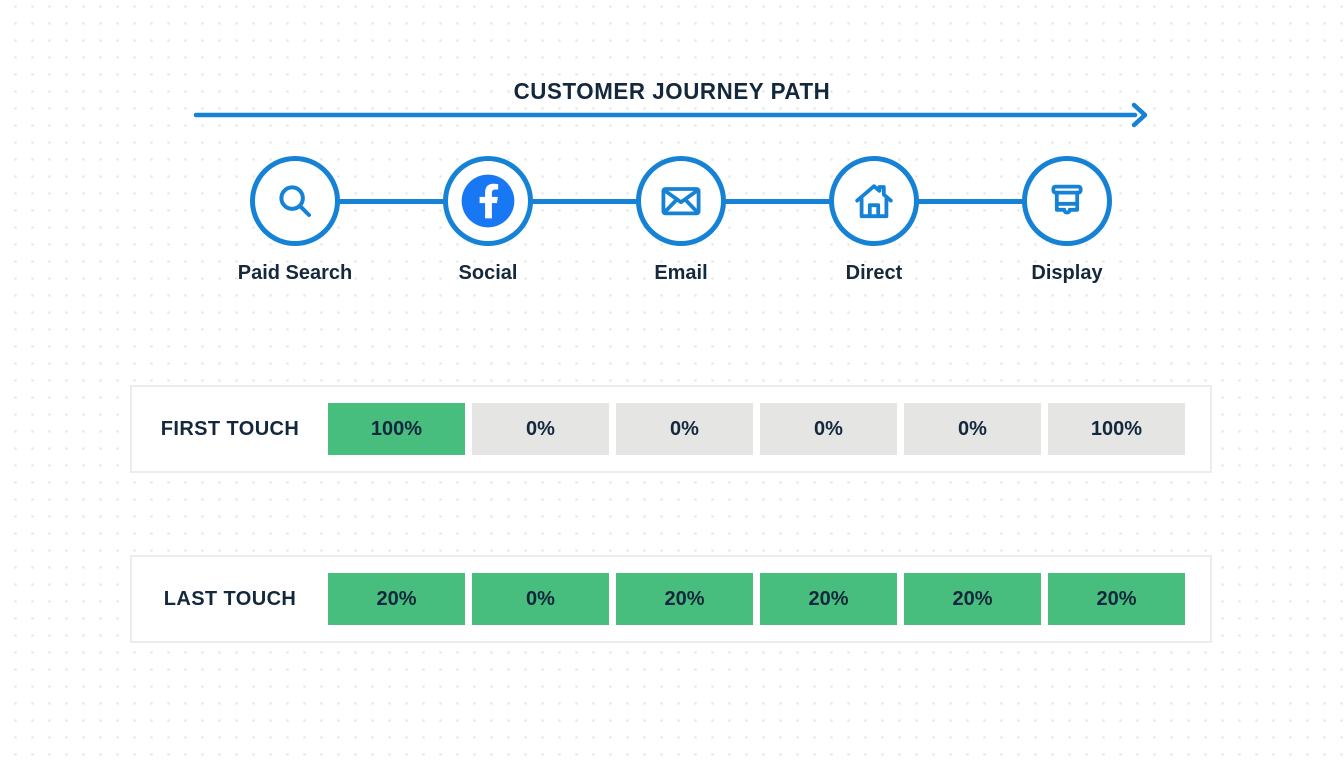  I want to click on email-icon, so click(681, 201).